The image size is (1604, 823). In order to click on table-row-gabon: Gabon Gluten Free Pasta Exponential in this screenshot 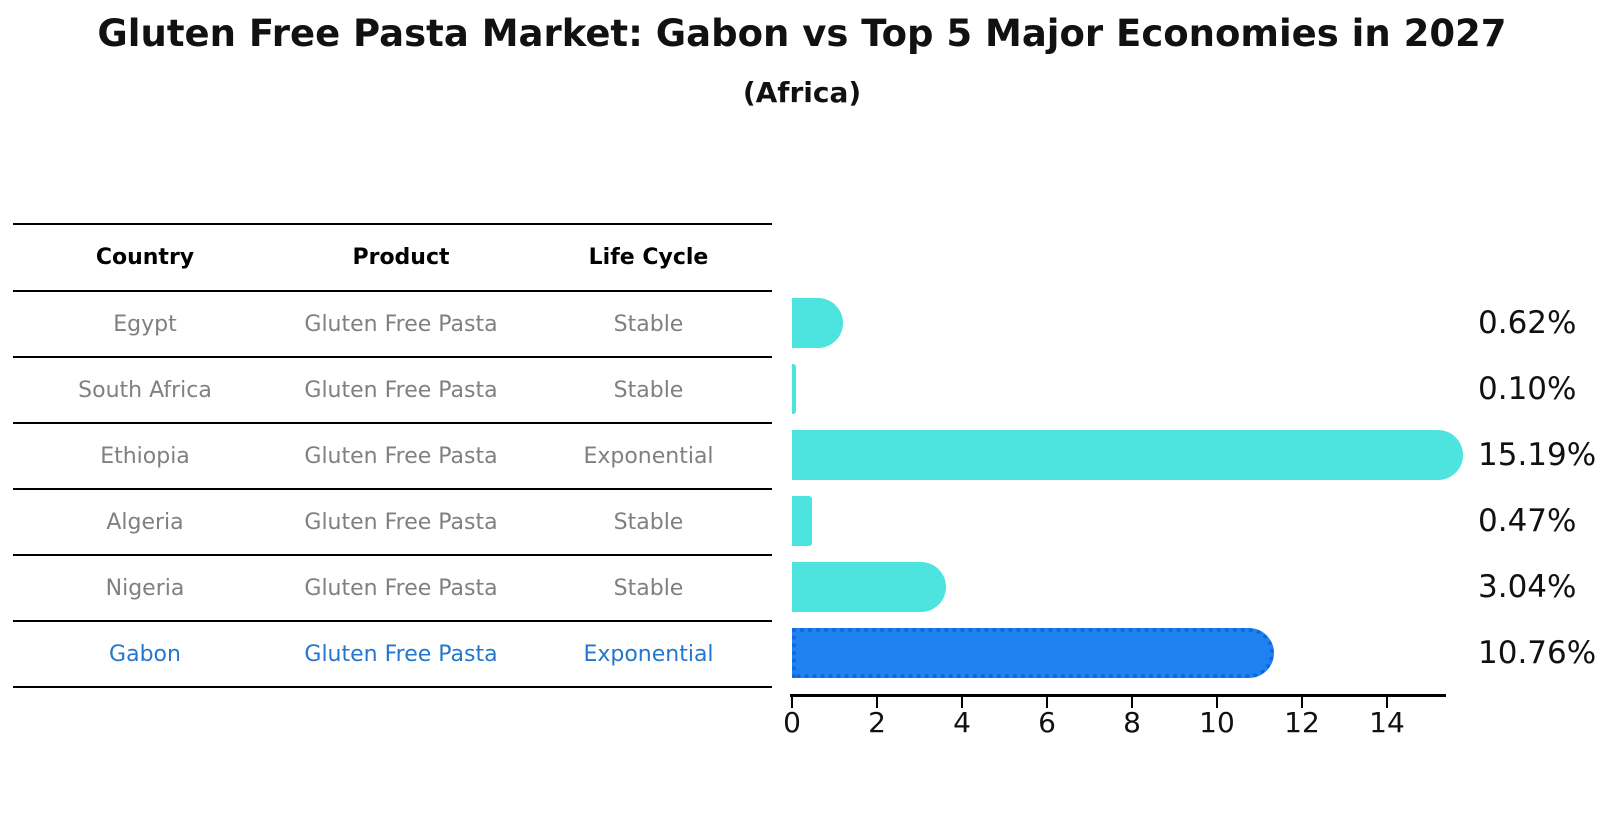, I will do `click(392, 655)`.